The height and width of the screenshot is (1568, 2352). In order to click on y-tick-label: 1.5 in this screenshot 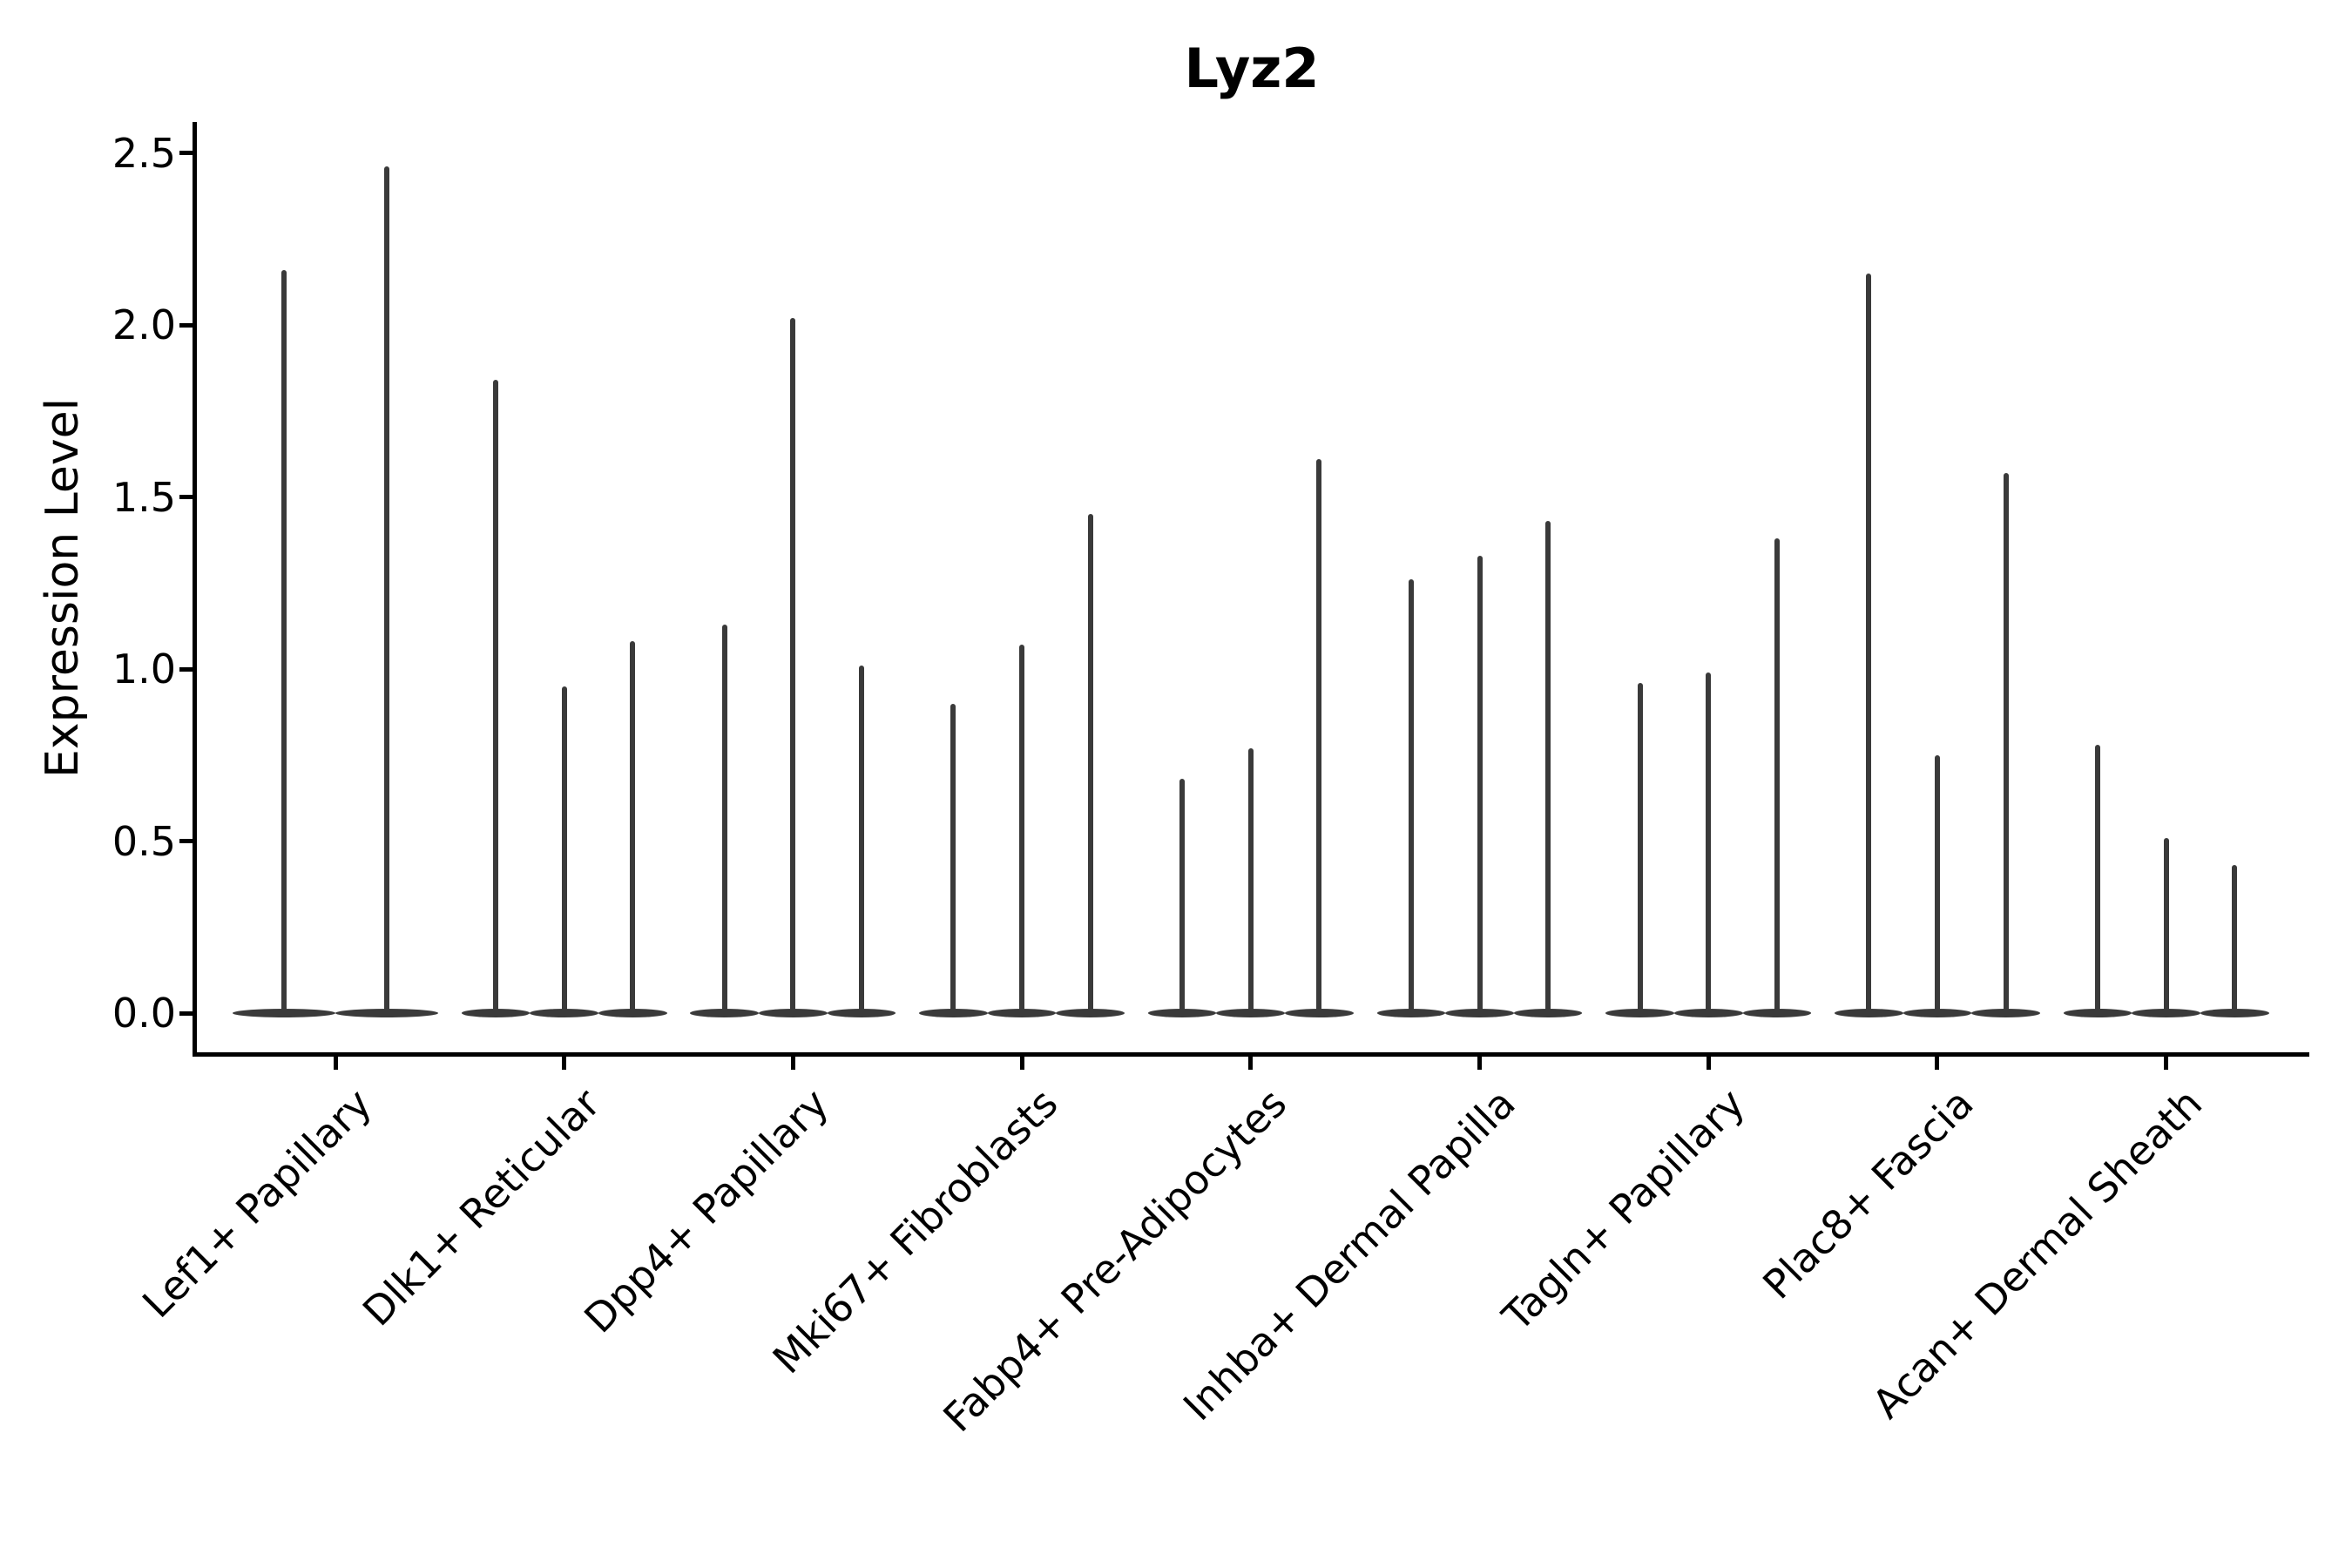, I will do `click(144, 497)`.